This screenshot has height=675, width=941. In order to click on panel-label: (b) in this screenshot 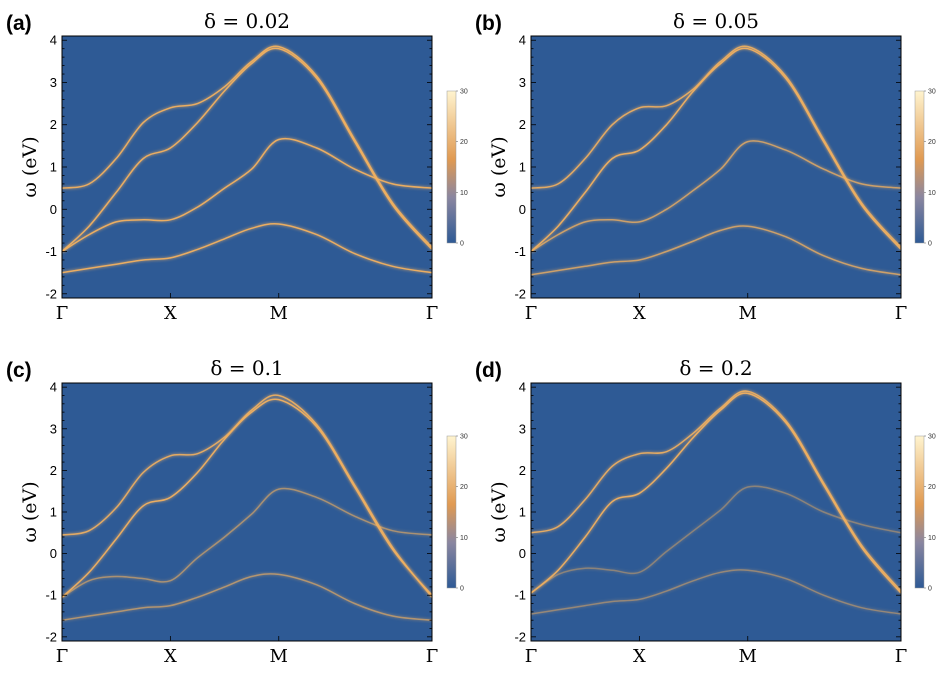, I will do `click(488, 23)`.